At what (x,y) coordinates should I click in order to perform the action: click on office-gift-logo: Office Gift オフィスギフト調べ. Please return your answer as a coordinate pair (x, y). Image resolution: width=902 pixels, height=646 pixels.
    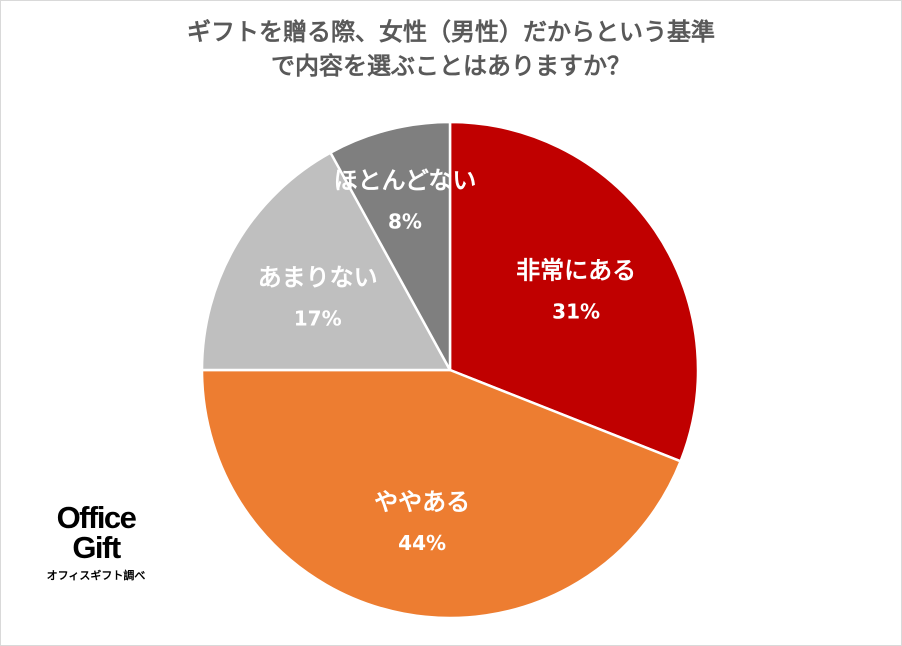
    Looking at the image, I should click on (96, 541).